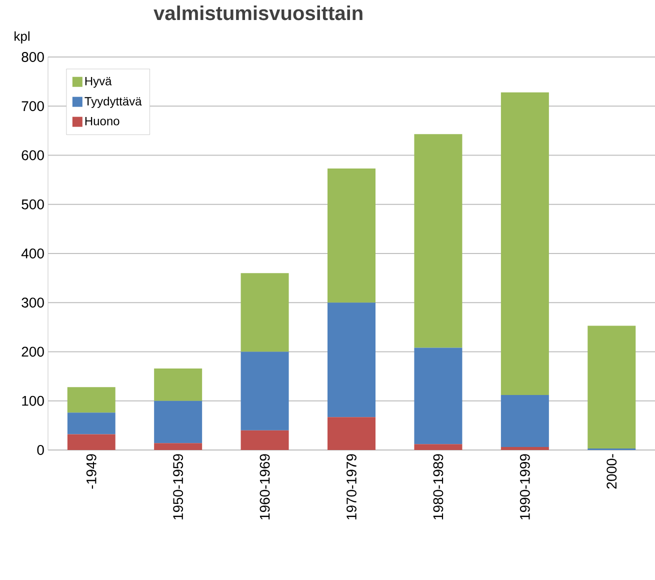 This screenshot has width=655, height=580. What do you see at coordinates (98, 82) in the screenshot?
I see `legend-label: Hyvä` at bounding box center [98, 82].